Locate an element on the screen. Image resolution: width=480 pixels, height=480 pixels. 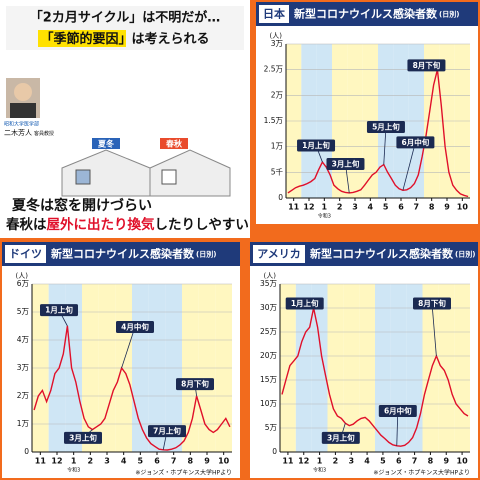
headline2: 「季節的要因」は考えられる is located at coordinates (124, 39).